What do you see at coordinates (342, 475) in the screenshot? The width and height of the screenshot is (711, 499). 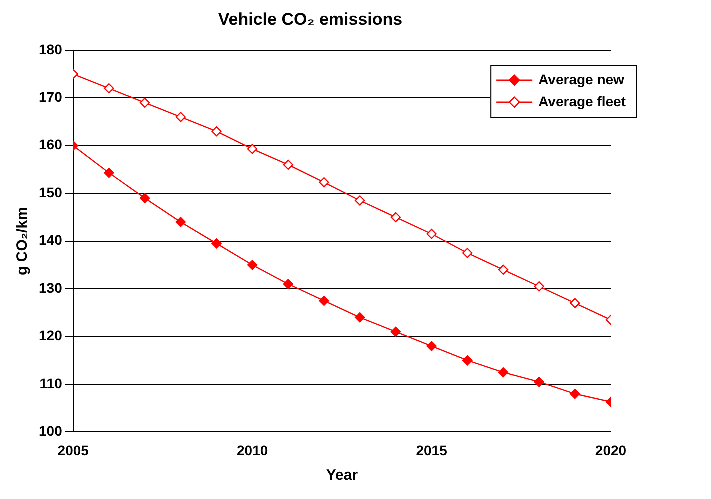 I see `x-axis-title: Year` at bounding box center [342, 475].